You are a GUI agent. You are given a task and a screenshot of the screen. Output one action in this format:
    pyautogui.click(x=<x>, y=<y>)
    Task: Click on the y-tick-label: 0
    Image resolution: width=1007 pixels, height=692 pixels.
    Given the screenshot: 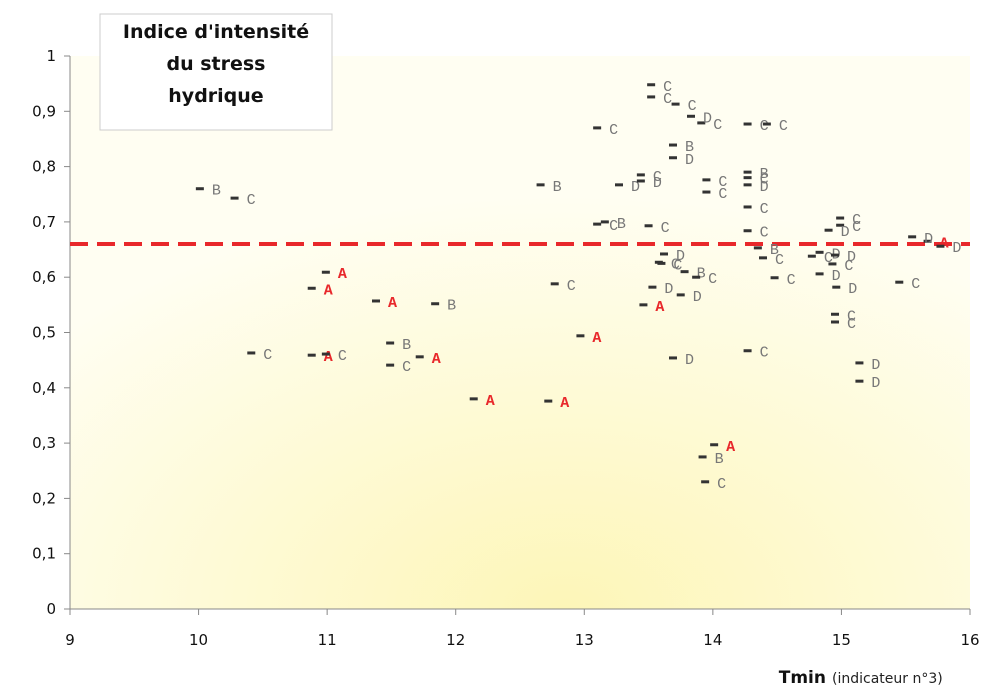 What is the action you would take?
    pyautogui.click(x=51, y=609)
    